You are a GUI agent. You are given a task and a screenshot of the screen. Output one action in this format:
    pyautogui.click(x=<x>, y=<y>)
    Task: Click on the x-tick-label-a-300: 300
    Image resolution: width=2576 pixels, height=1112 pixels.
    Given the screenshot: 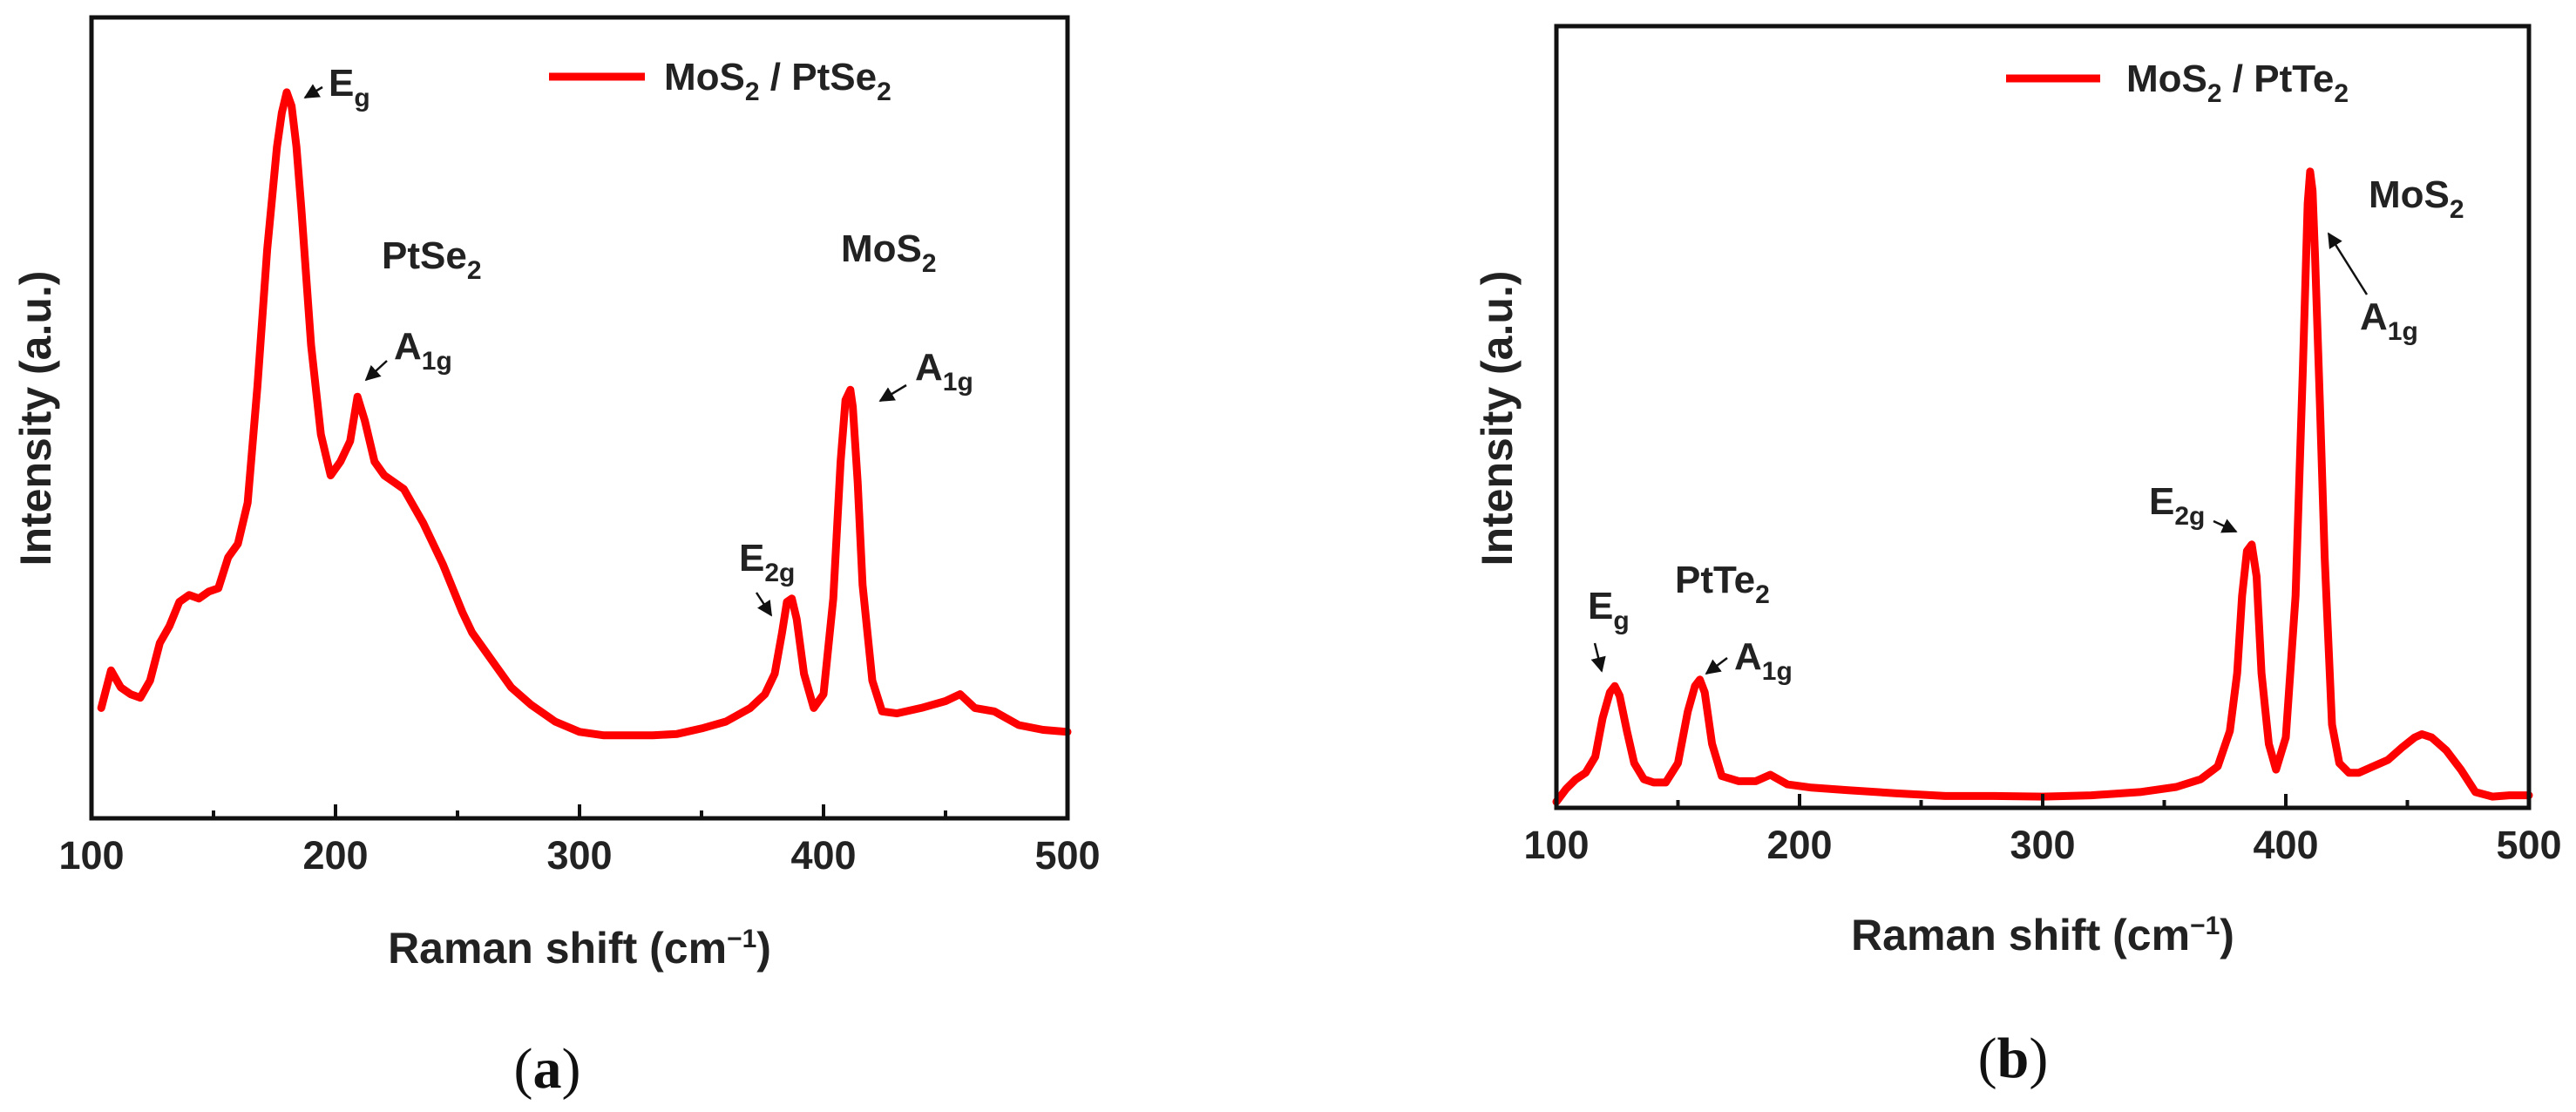 What is the action you would take?
    pyautogui.click(x=579, y=855)
    